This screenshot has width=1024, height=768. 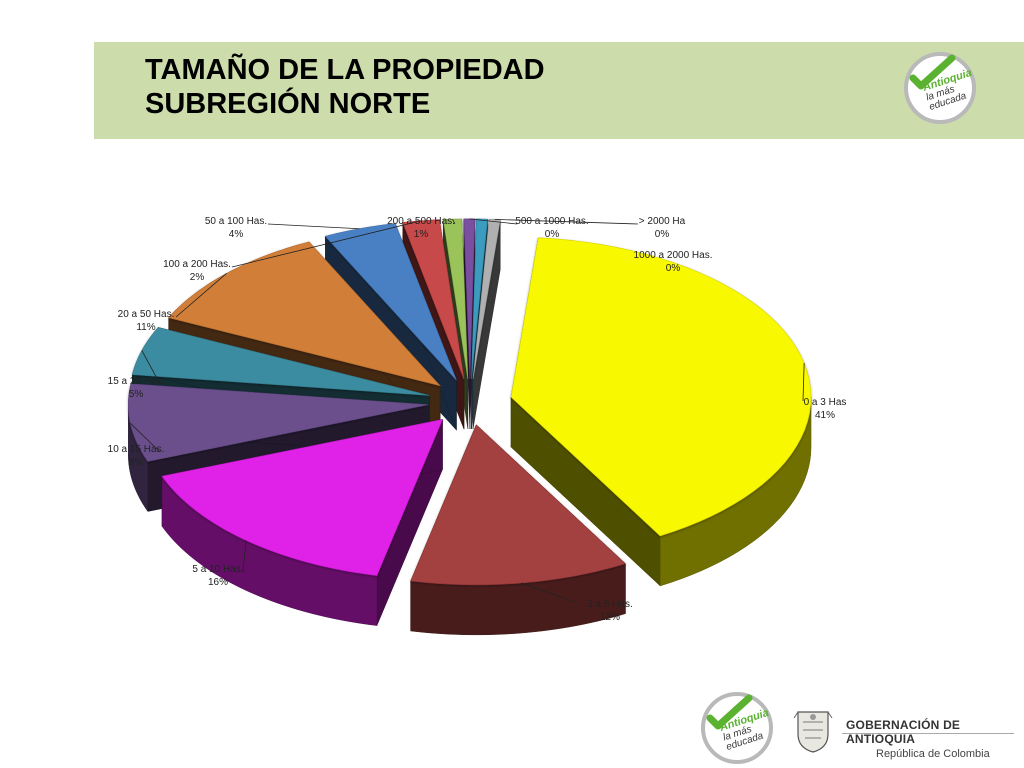 I want to click on slice-value-3: 8%, so click(x=136, y=462).